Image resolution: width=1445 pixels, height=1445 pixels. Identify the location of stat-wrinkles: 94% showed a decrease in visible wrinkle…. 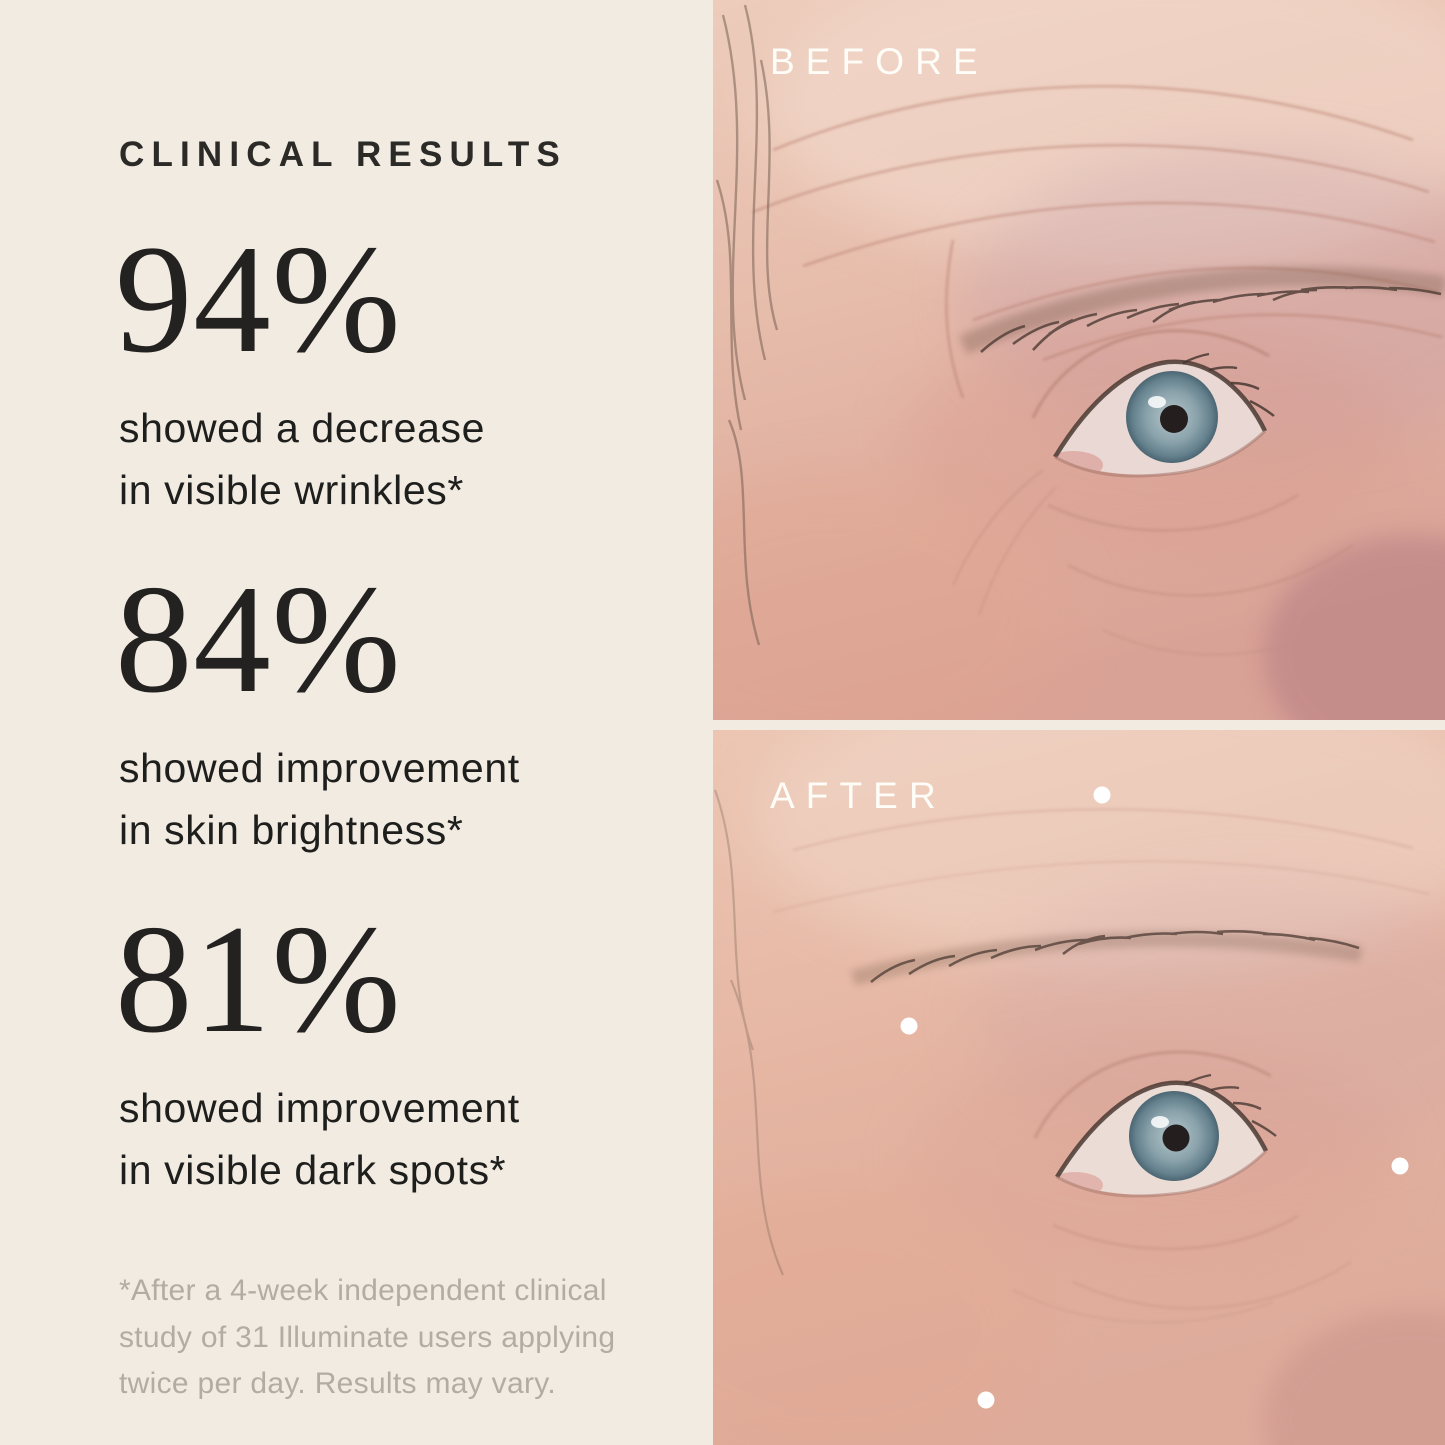
(300, 369).